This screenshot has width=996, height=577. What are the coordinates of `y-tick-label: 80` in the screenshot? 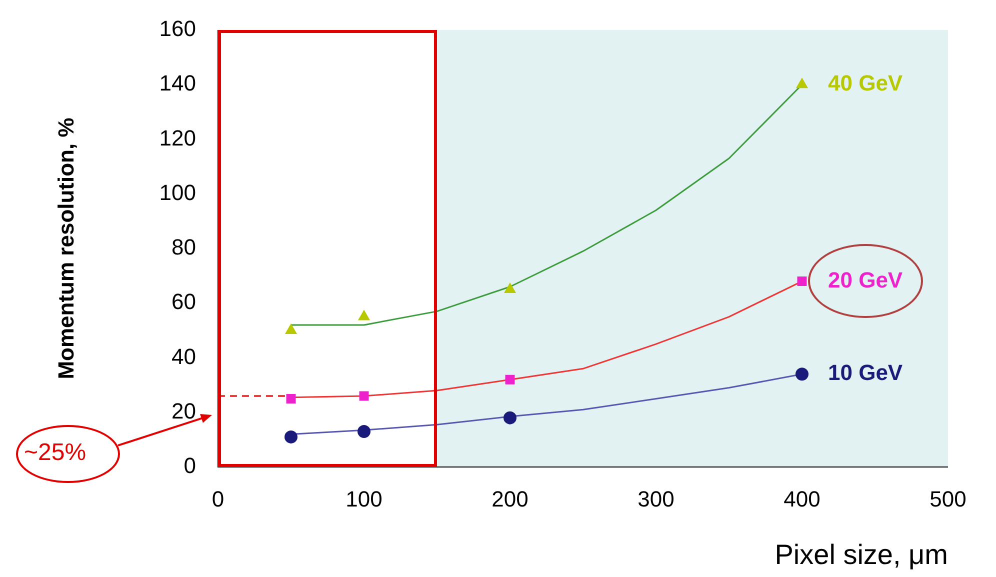 It's located at (184, 247).